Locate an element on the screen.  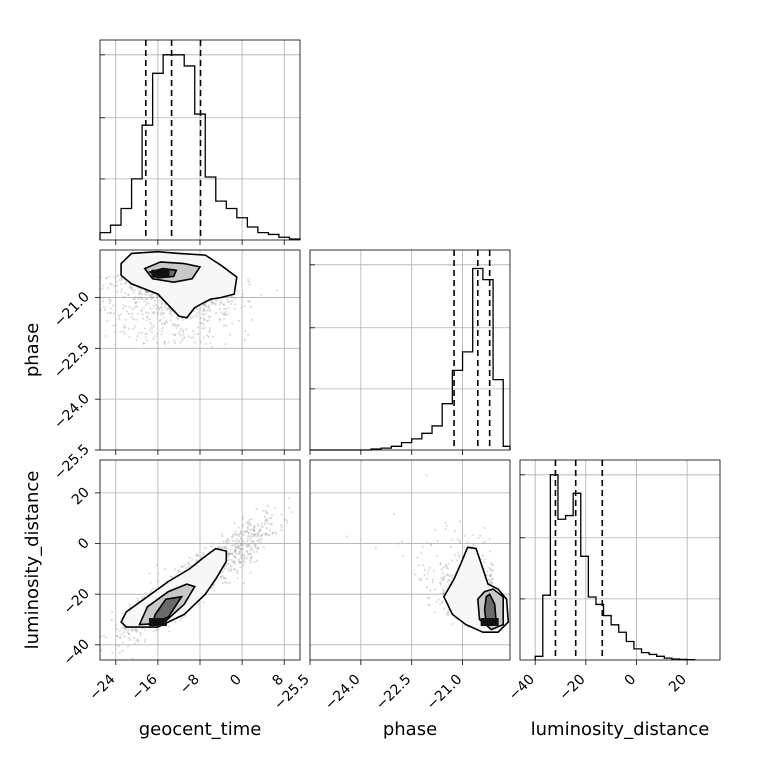
density-peak is located at coordinates (160, 273).